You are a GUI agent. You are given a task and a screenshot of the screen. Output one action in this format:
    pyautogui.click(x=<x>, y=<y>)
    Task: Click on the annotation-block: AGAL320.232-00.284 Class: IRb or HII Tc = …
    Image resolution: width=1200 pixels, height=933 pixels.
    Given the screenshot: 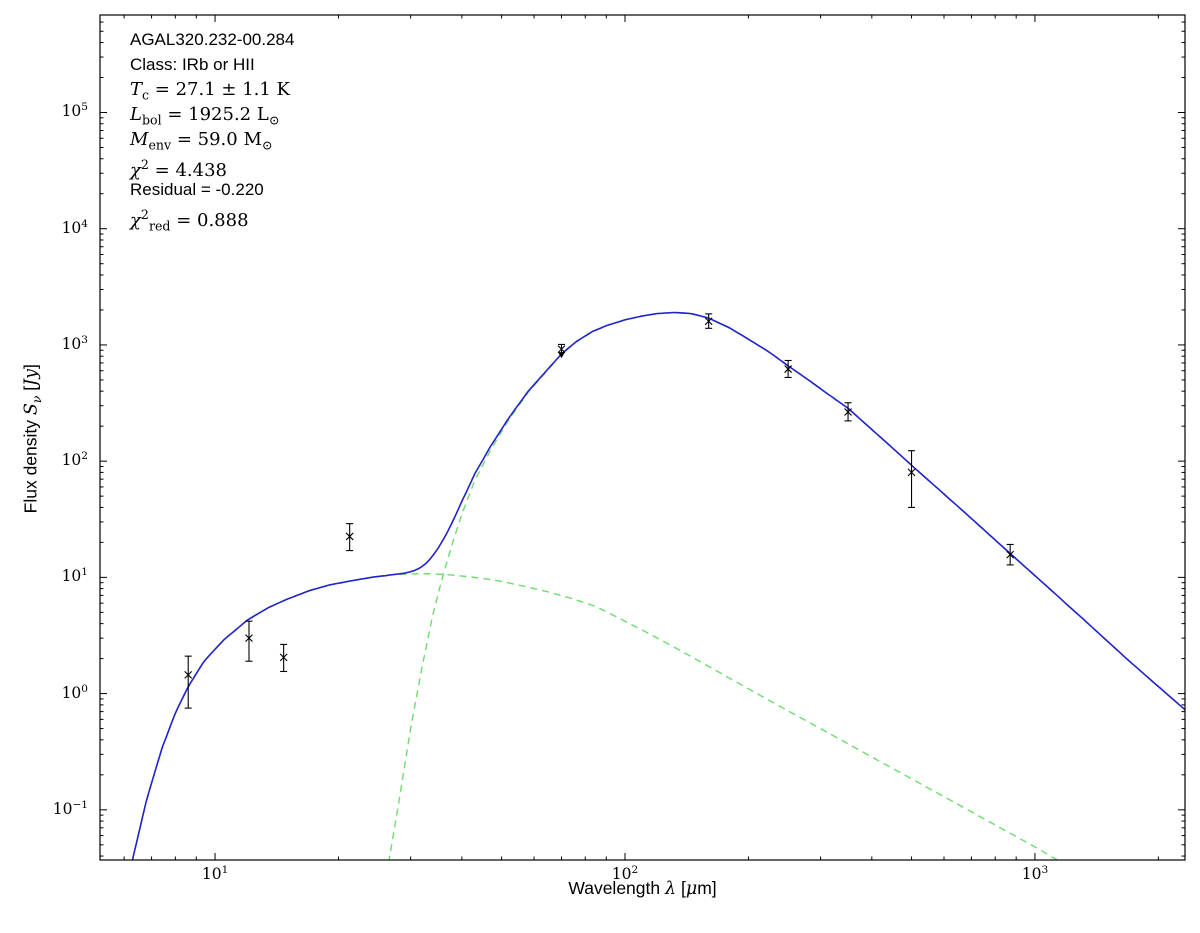 What is the action you would take?
    pyautogui.click(x=212, y=130)
    